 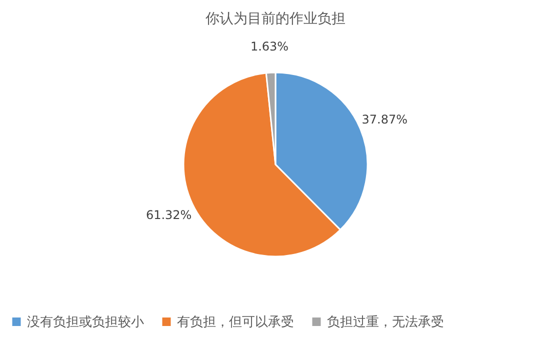 What do you see at coordinates (385, 322) in the screenshot?
I see `legend-label: 负担过重，无法承受` at bounding box center [385, 322].